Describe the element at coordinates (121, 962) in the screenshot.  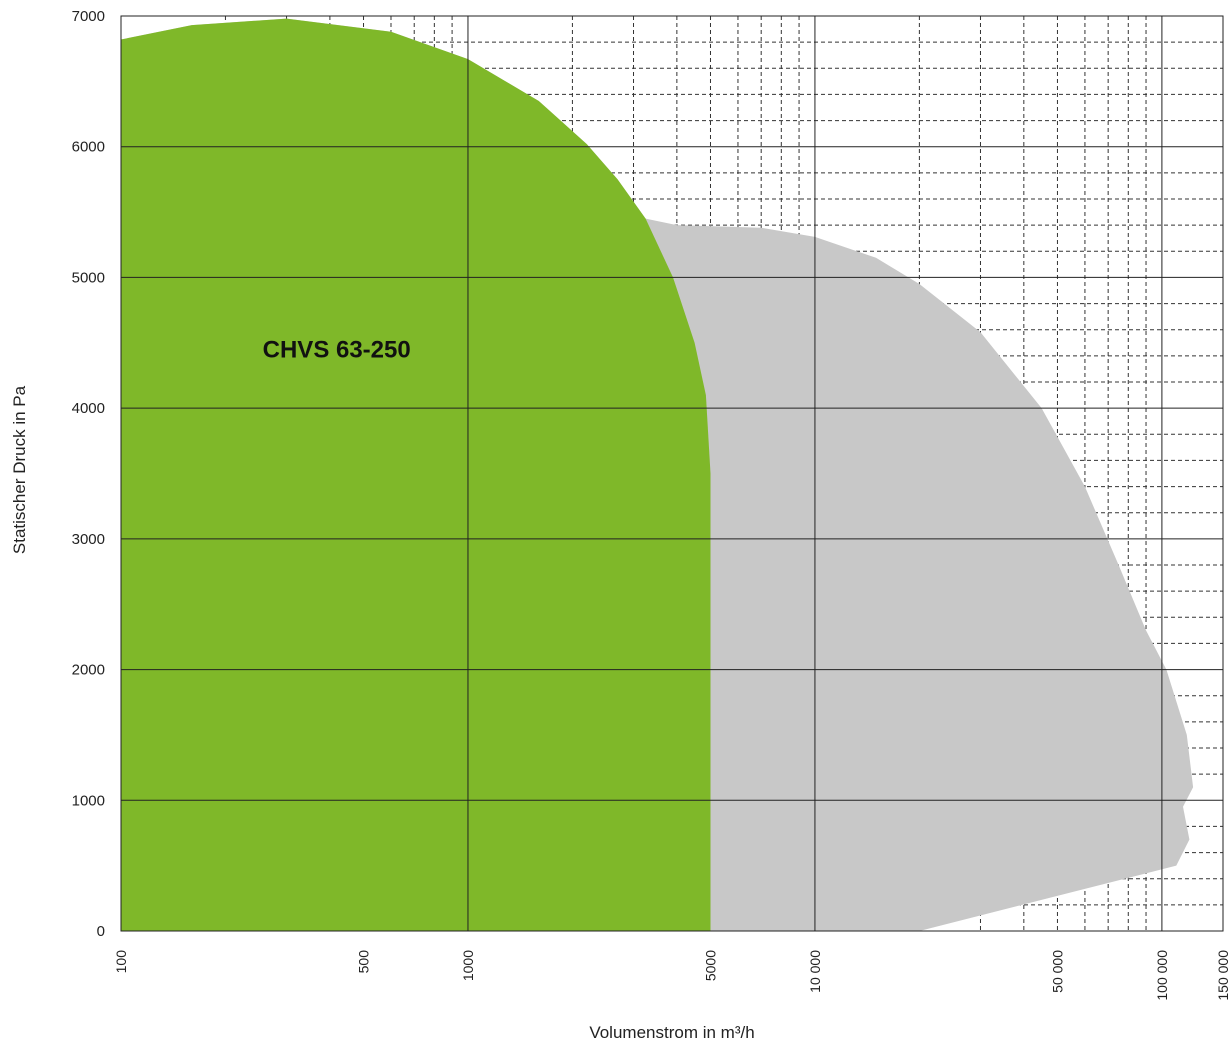
I see `x-tick-label: 100` at that location.